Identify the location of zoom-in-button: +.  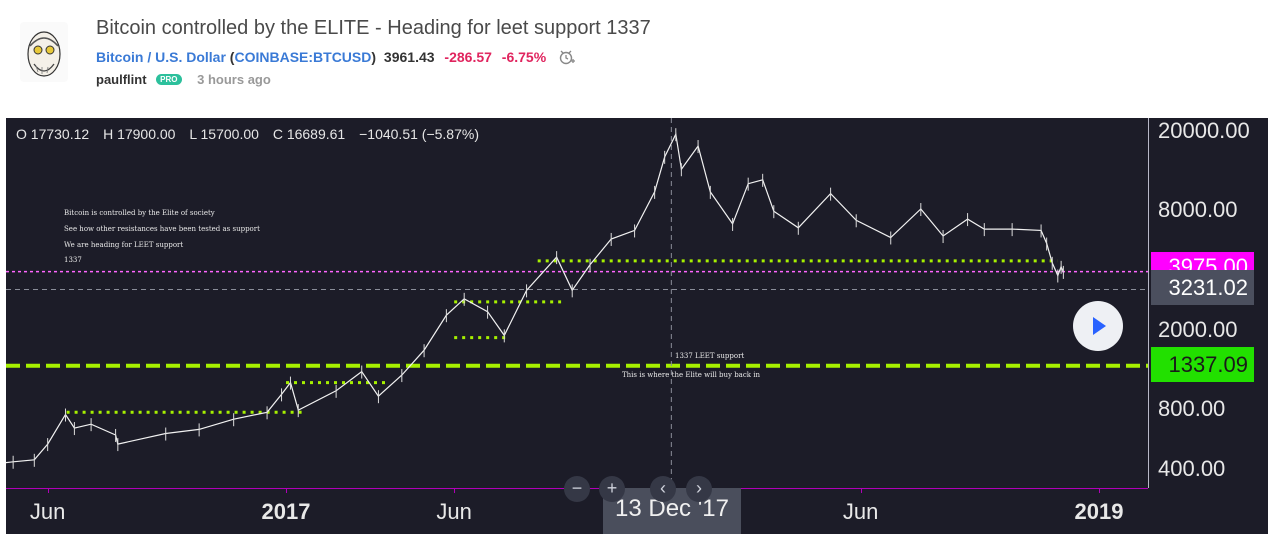
(612, 489).